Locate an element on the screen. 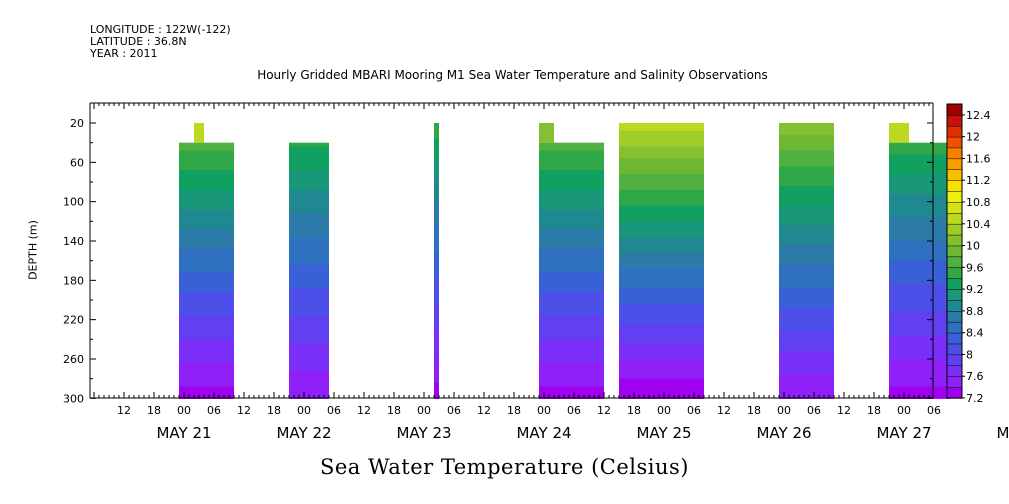 The image size is (1009, 504). y-tick-label: 180 is located at coordinates (73, 280).